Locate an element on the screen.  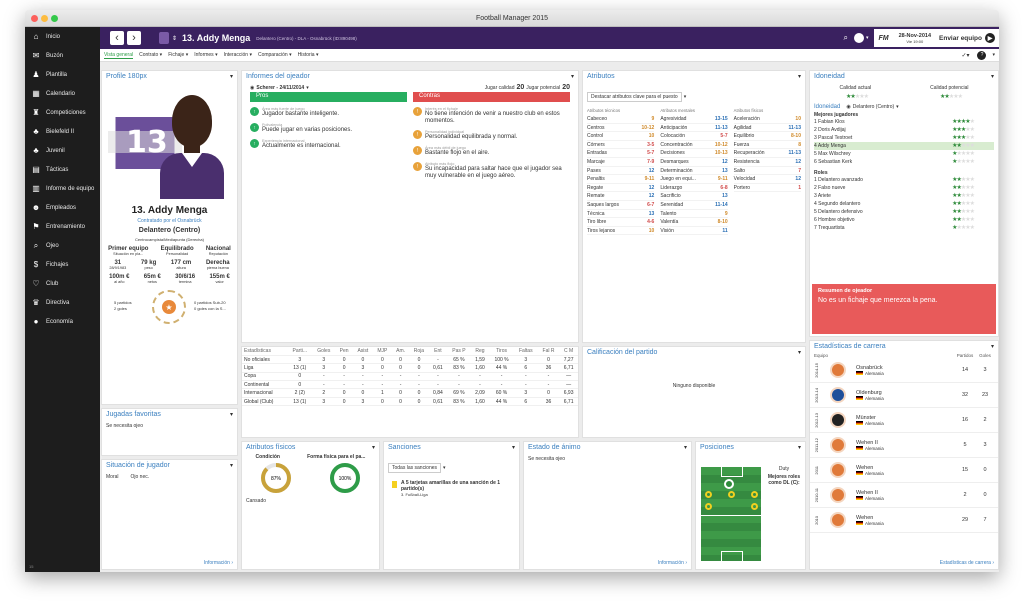
best-row: 6 Sebastian Kerk ★★★★★ is located at coordinates (904, 162).